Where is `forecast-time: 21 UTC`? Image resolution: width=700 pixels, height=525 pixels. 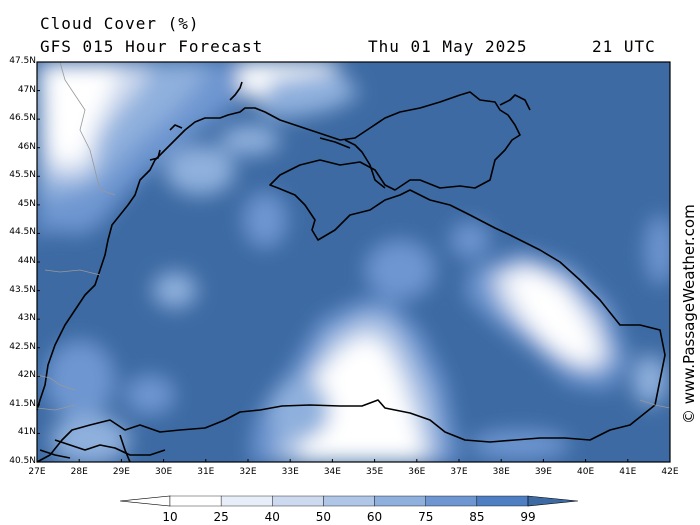 forecast-time: 21 UTC is located at coordinates (624, 46).